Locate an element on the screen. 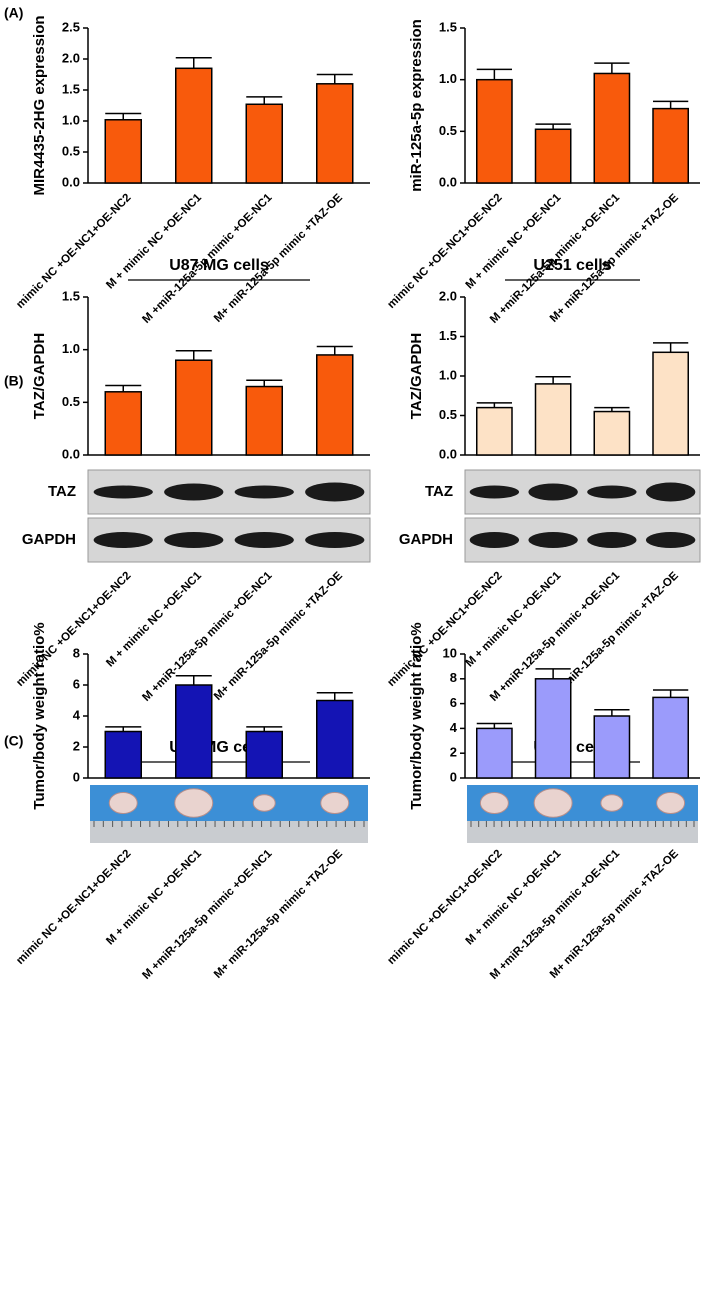 The image size is (709, 1297). y-axis-label: MIR4435-2HG expression is located at coordinates (39, 105).